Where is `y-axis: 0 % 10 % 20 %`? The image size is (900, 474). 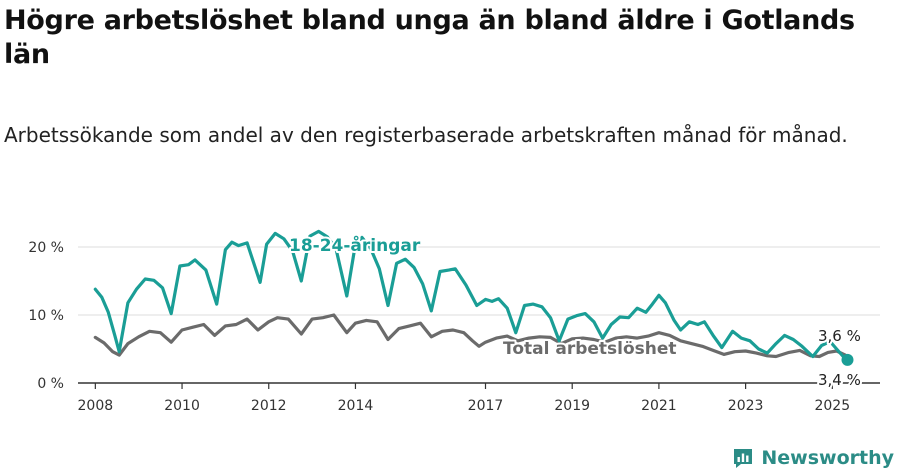
y-axis: 0 % 10 % 20 % is located at coordinates (46, 316).